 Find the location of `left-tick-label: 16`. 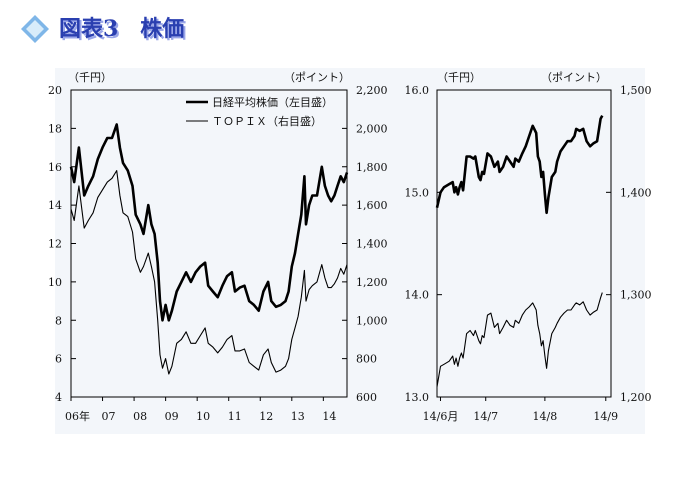

left-tick-label: 16 is located at coordinates (55, 167).